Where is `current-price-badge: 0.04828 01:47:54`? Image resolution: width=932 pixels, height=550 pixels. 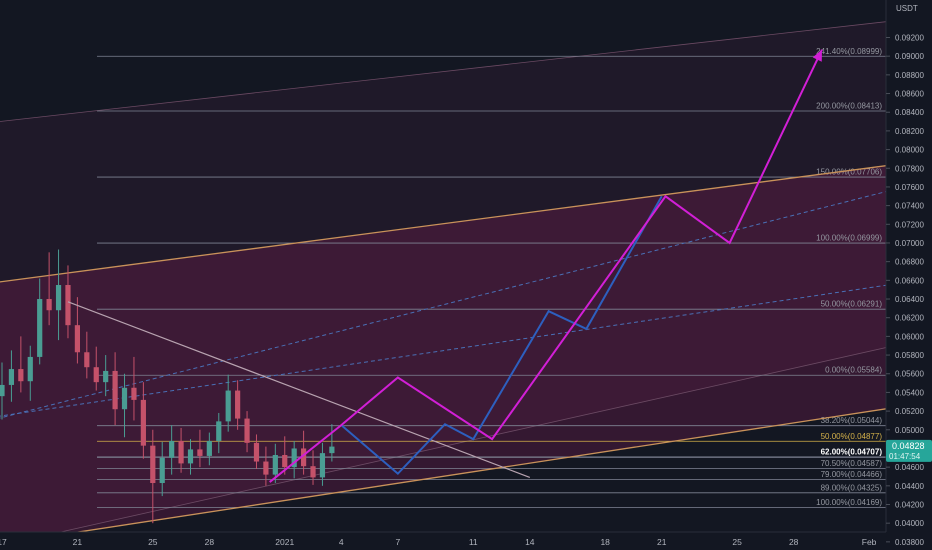 current-price-badge: 0.04828 01:47:54 is located at coordinates (909, 450).